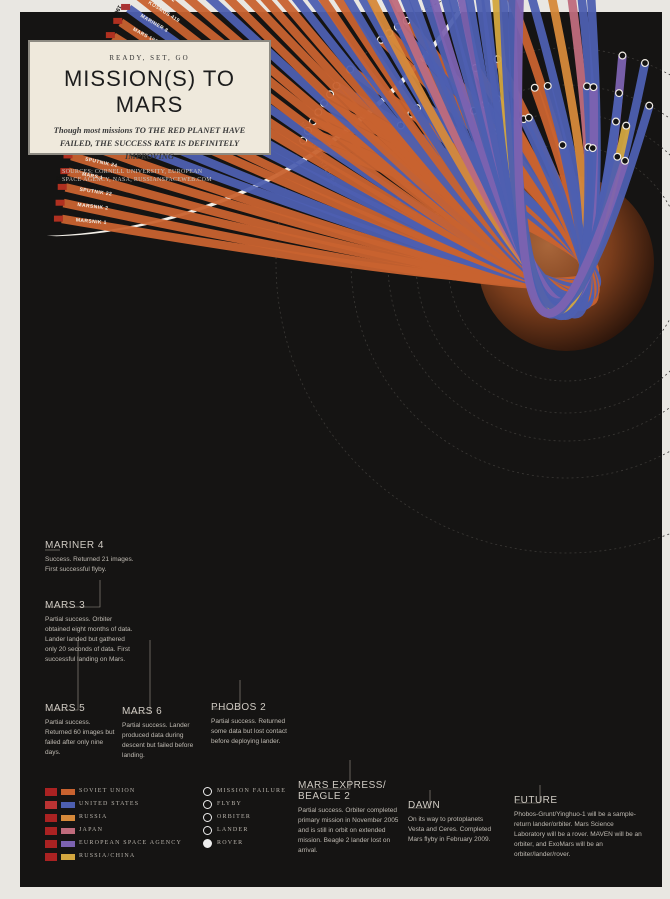 The width and height of the screenshot is (670, 899). Describe the element at coordinates (91, 830) in the screenshot. I see `legend-agency-label: JAPAN` at that location.